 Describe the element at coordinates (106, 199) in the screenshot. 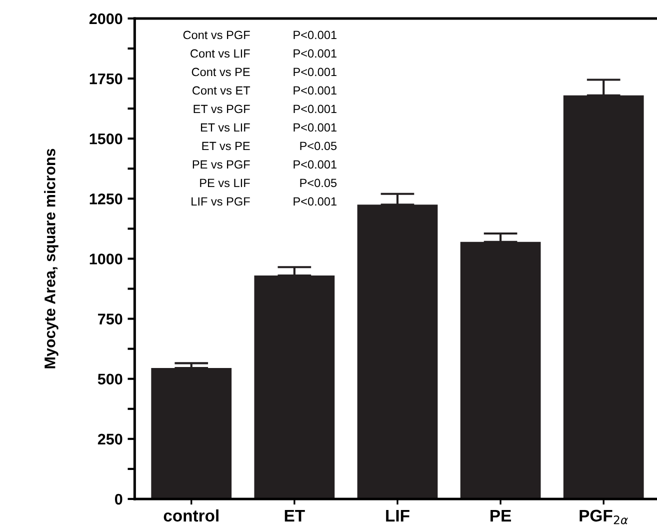

I see `y-tick-label: 1250` at that location.